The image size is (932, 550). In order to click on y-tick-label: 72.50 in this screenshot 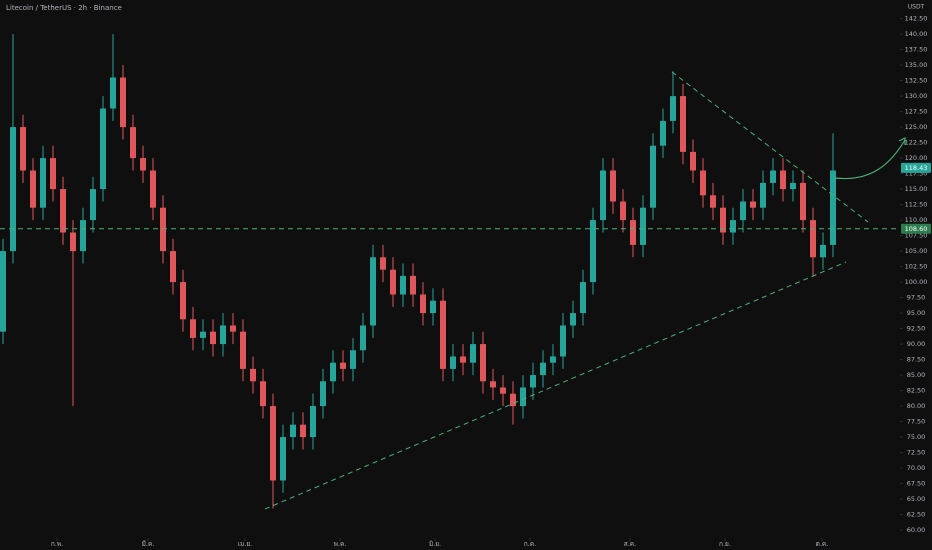, I will do `click(916, 453)`.